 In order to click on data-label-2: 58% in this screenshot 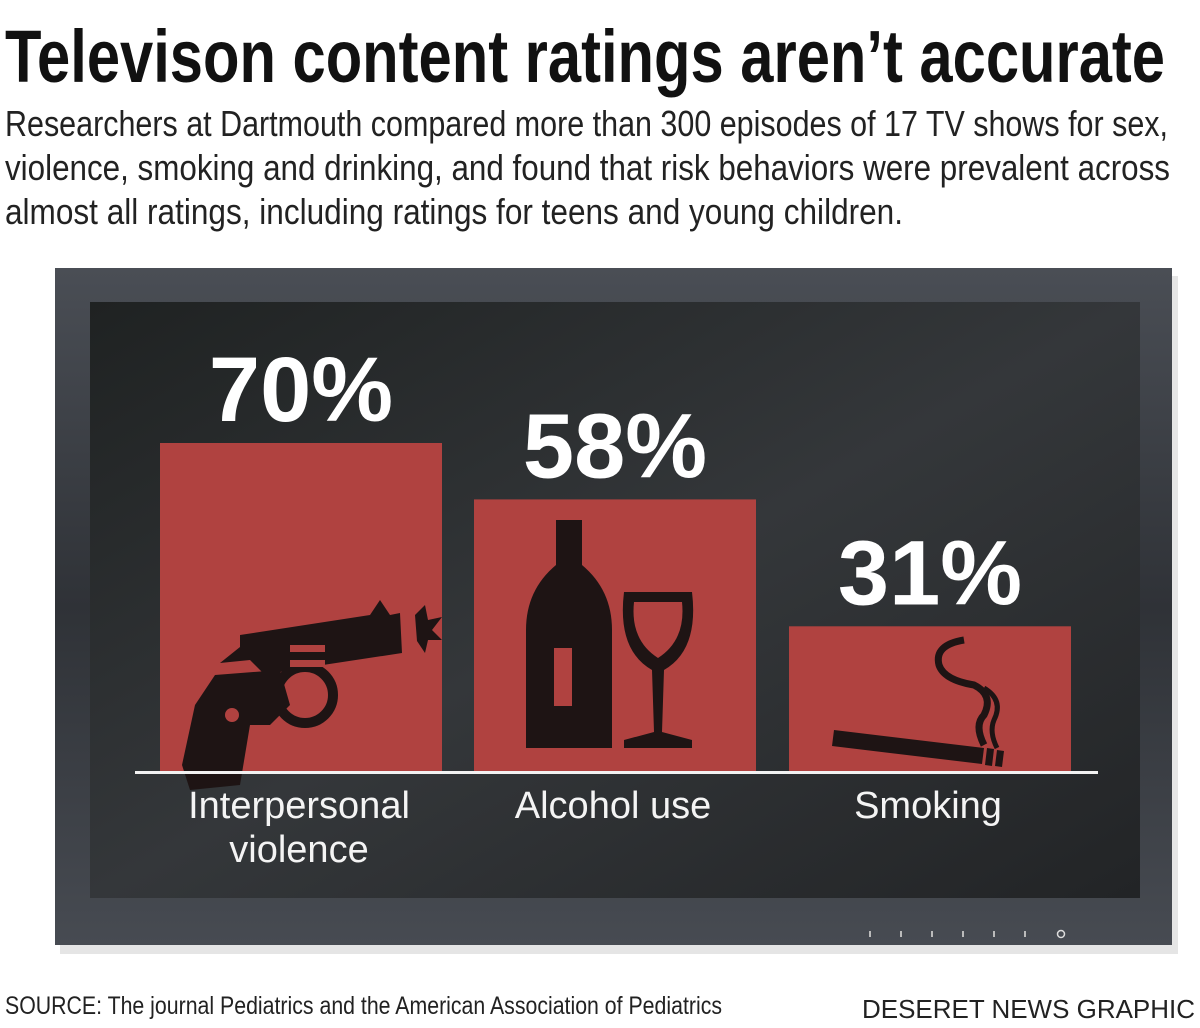, I will do `click(615, 446)`.